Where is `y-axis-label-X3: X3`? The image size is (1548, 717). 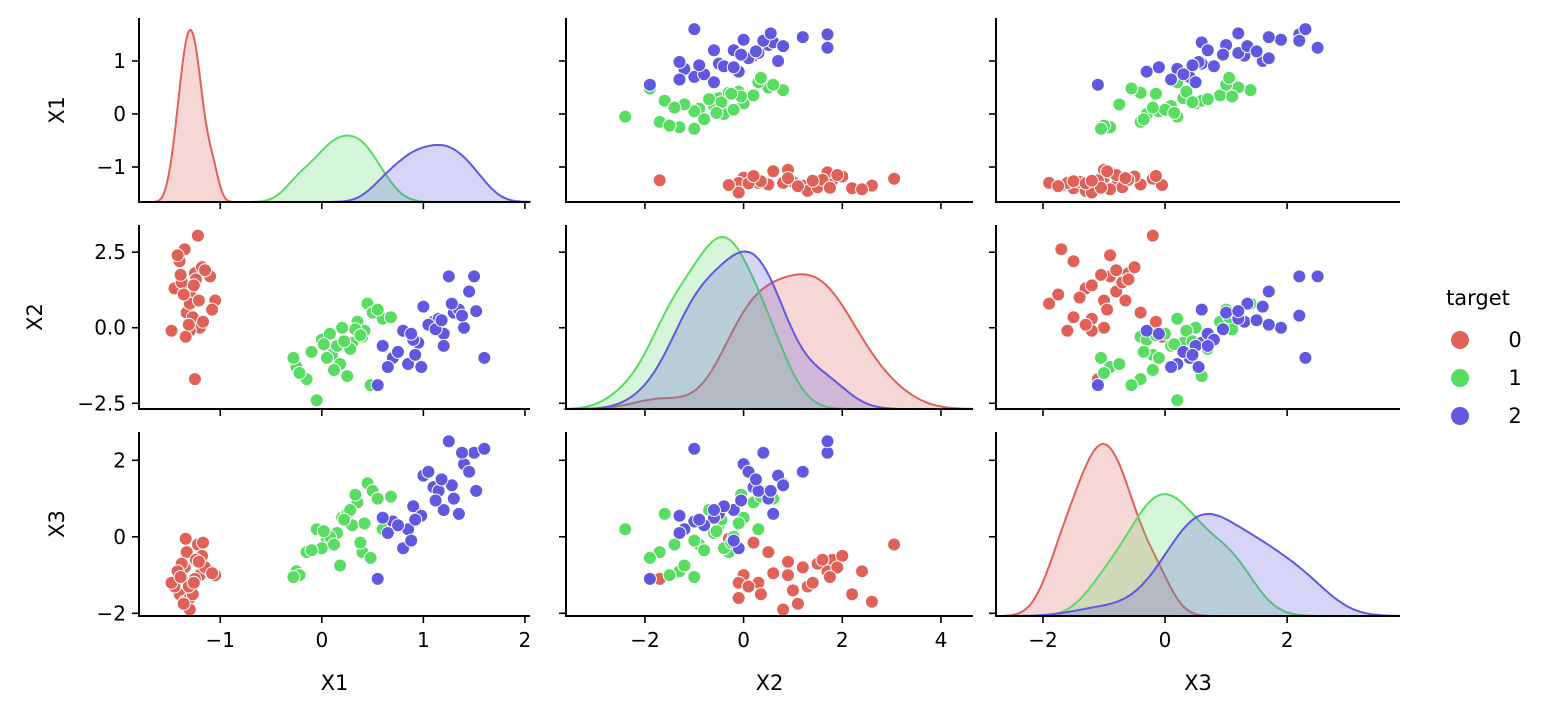
y-axis-label-X3: X3 is located at coordinates (57, 524).